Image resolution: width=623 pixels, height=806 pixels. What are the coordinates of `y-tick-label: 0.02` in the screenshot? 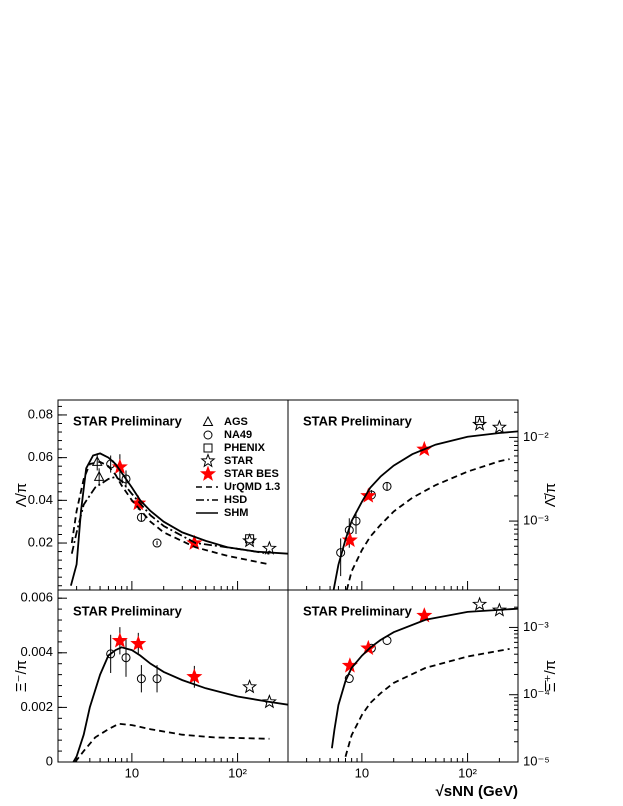 It's located at (40, 541).